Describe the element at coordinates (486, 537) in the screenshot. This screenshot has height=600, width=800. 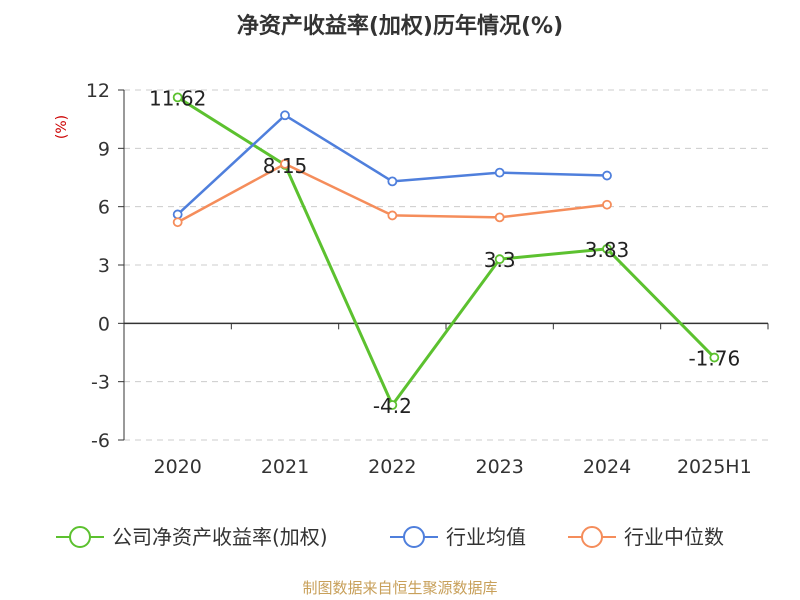
I see `legend-label-1: 行业均值` at that location.